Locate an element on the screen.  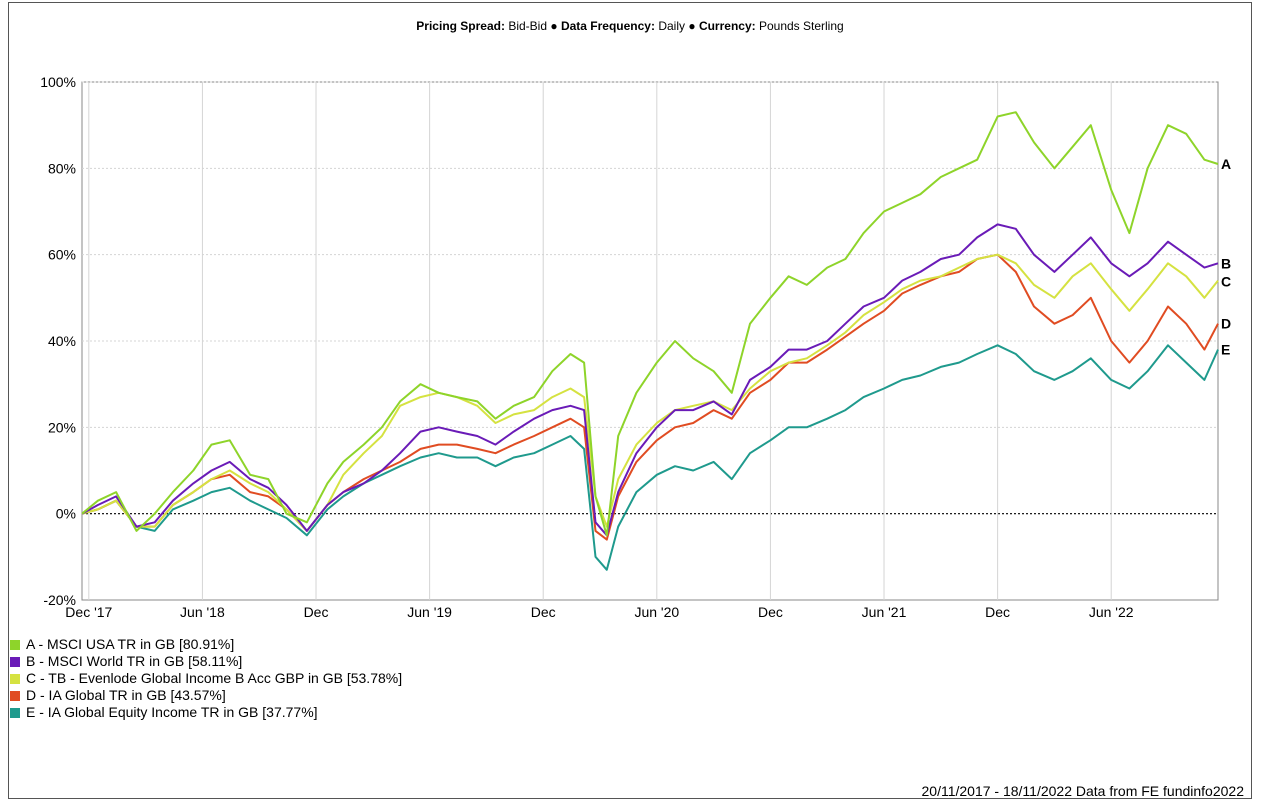
y-tick-label: 20% is located at coordinates (62, 427).